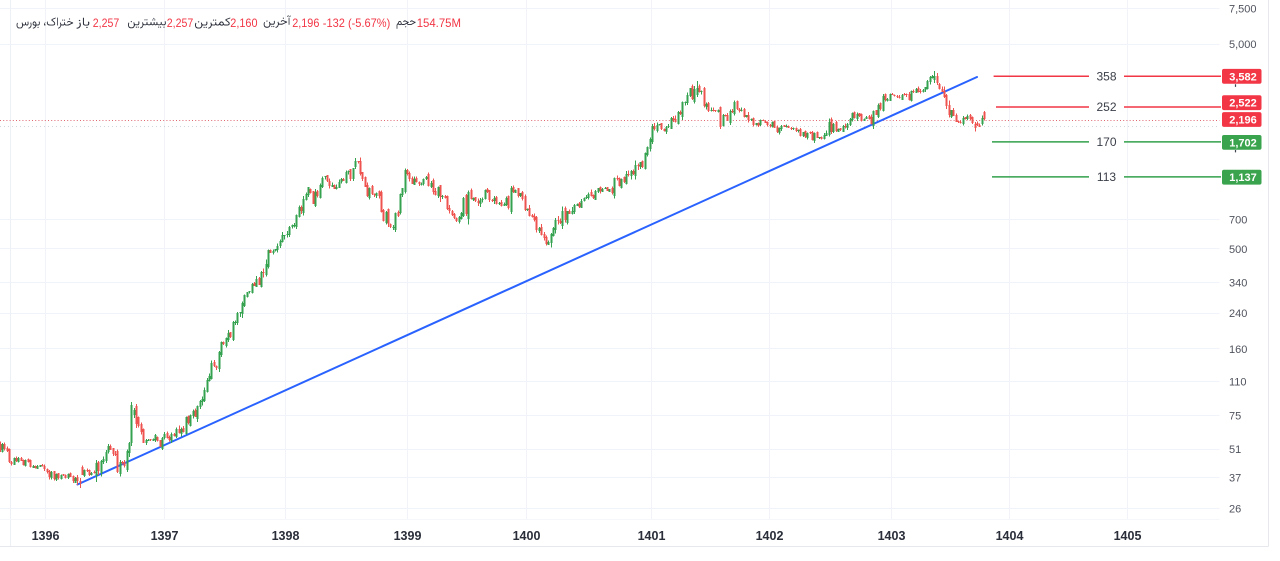 The image size is (1280, 561). Describe the element at coordinates (652, 536) in the screenshot. I see `svg-text: 1401` at that location.